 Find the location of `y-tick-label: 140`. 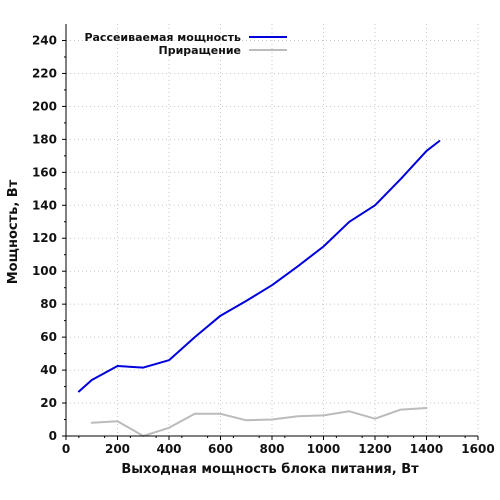

y-tick-label: 140 is located at coordinates (44, 205).